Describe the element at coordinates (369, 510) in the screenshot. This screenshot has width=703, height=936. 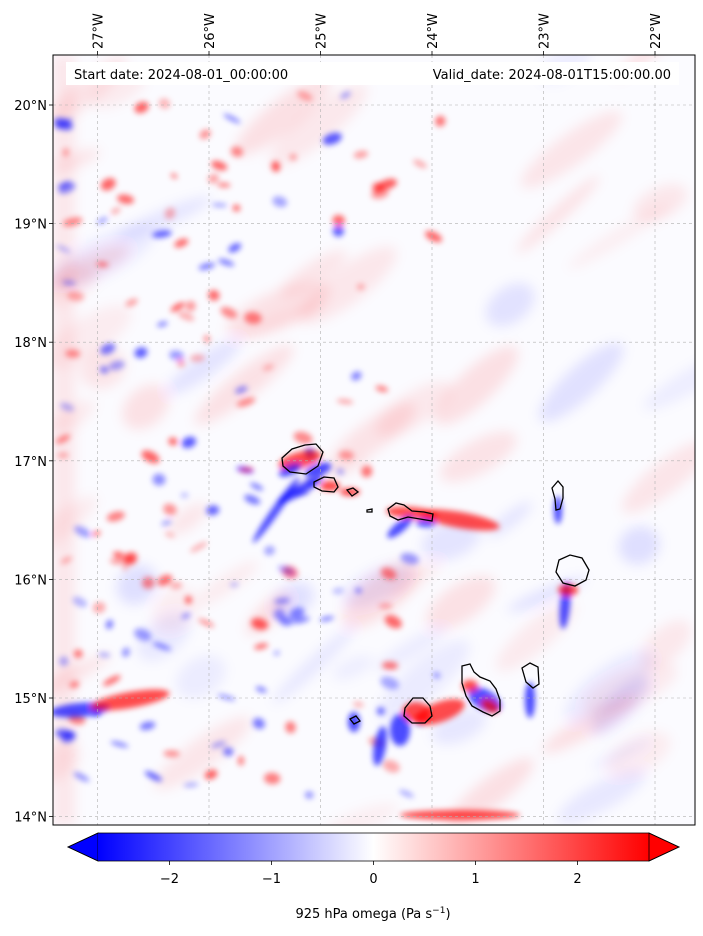
I see `island-branco` at that location.